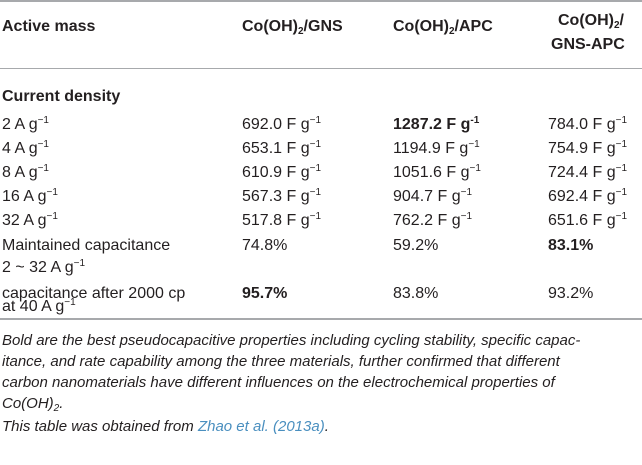 Image resolution: width=642 pixels, height=465 pixels. I want to click on header-co-oh2-gns-apc-line2: GNS-APC, so click(588, 44).